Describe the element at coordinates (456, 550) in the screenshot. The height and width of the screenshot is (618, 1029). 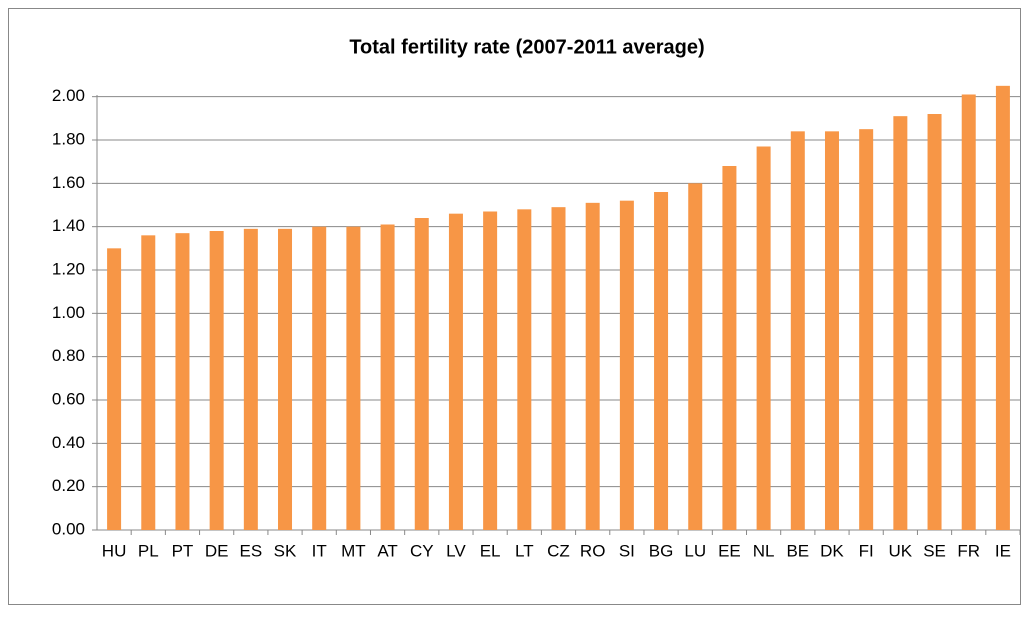
I see `x-tick-label: LV` at that location.